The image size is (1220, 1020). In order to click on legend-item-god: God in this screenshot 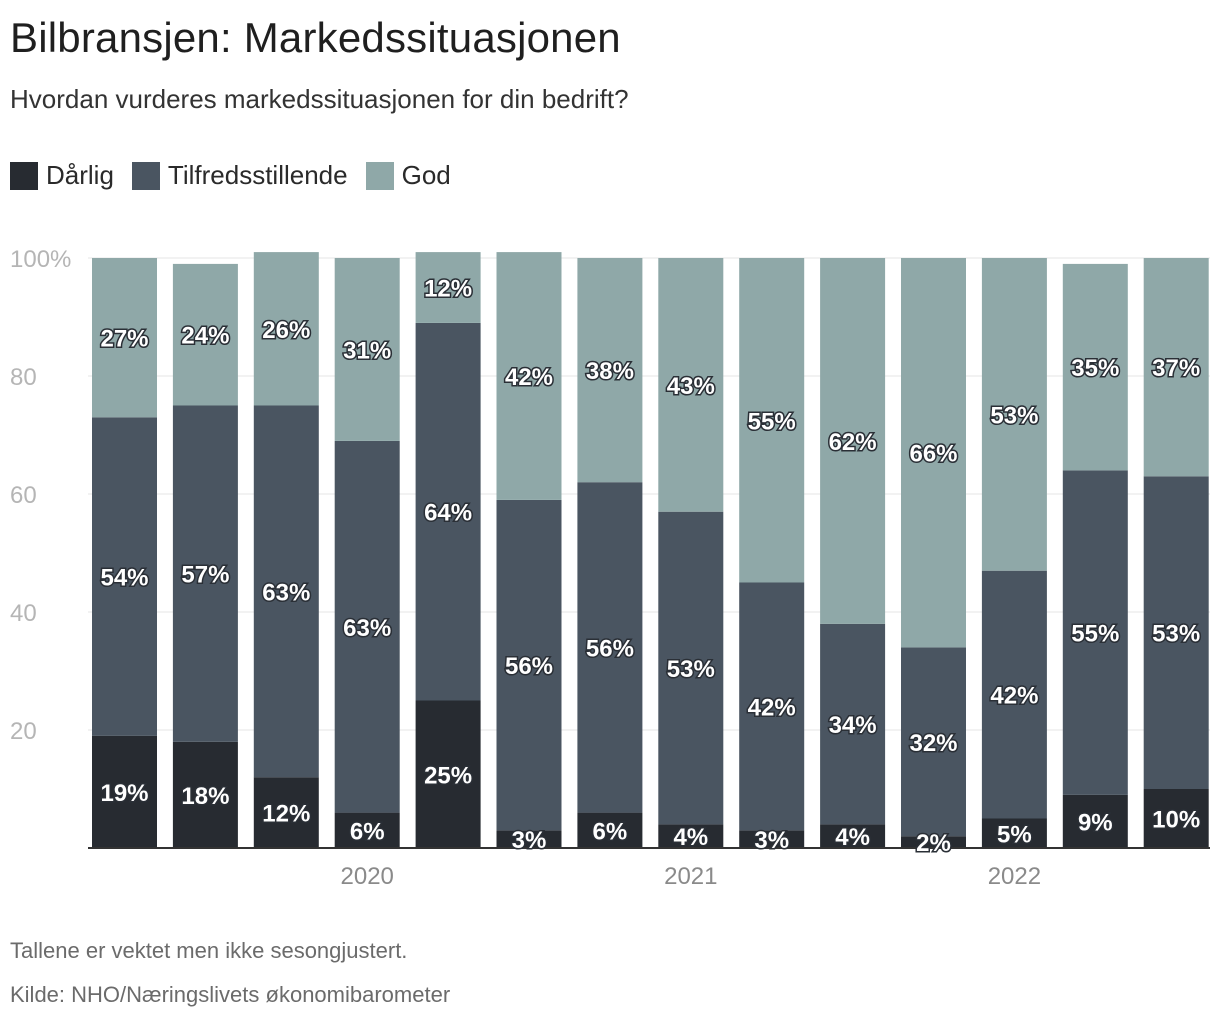, I will do `click(408, 175)`.